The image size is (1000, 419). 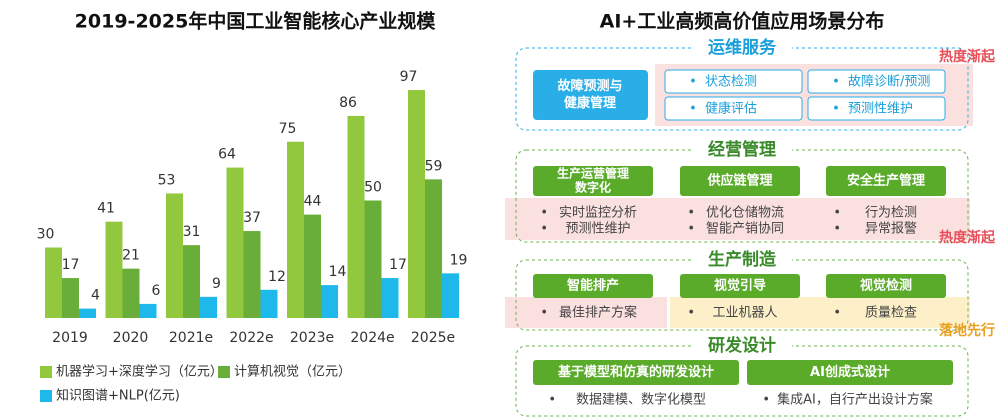 I want to click on bullet-text: 行为检测, so click(x=891, y=213).